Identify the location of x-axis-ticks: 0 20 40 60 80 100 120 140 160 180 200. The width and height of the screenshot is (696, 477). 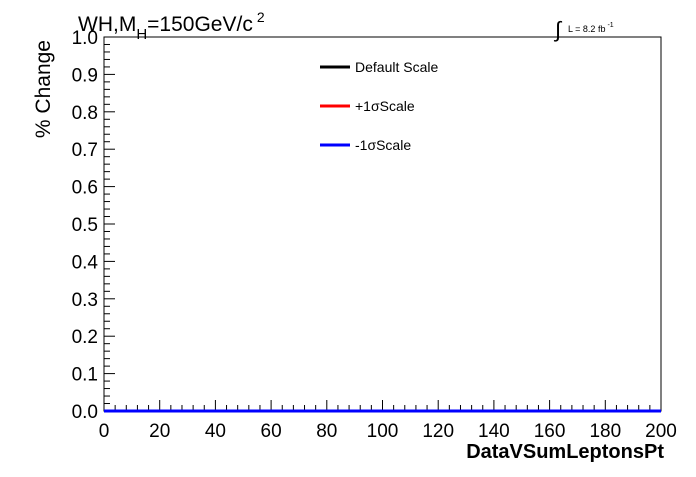
(388, 421).